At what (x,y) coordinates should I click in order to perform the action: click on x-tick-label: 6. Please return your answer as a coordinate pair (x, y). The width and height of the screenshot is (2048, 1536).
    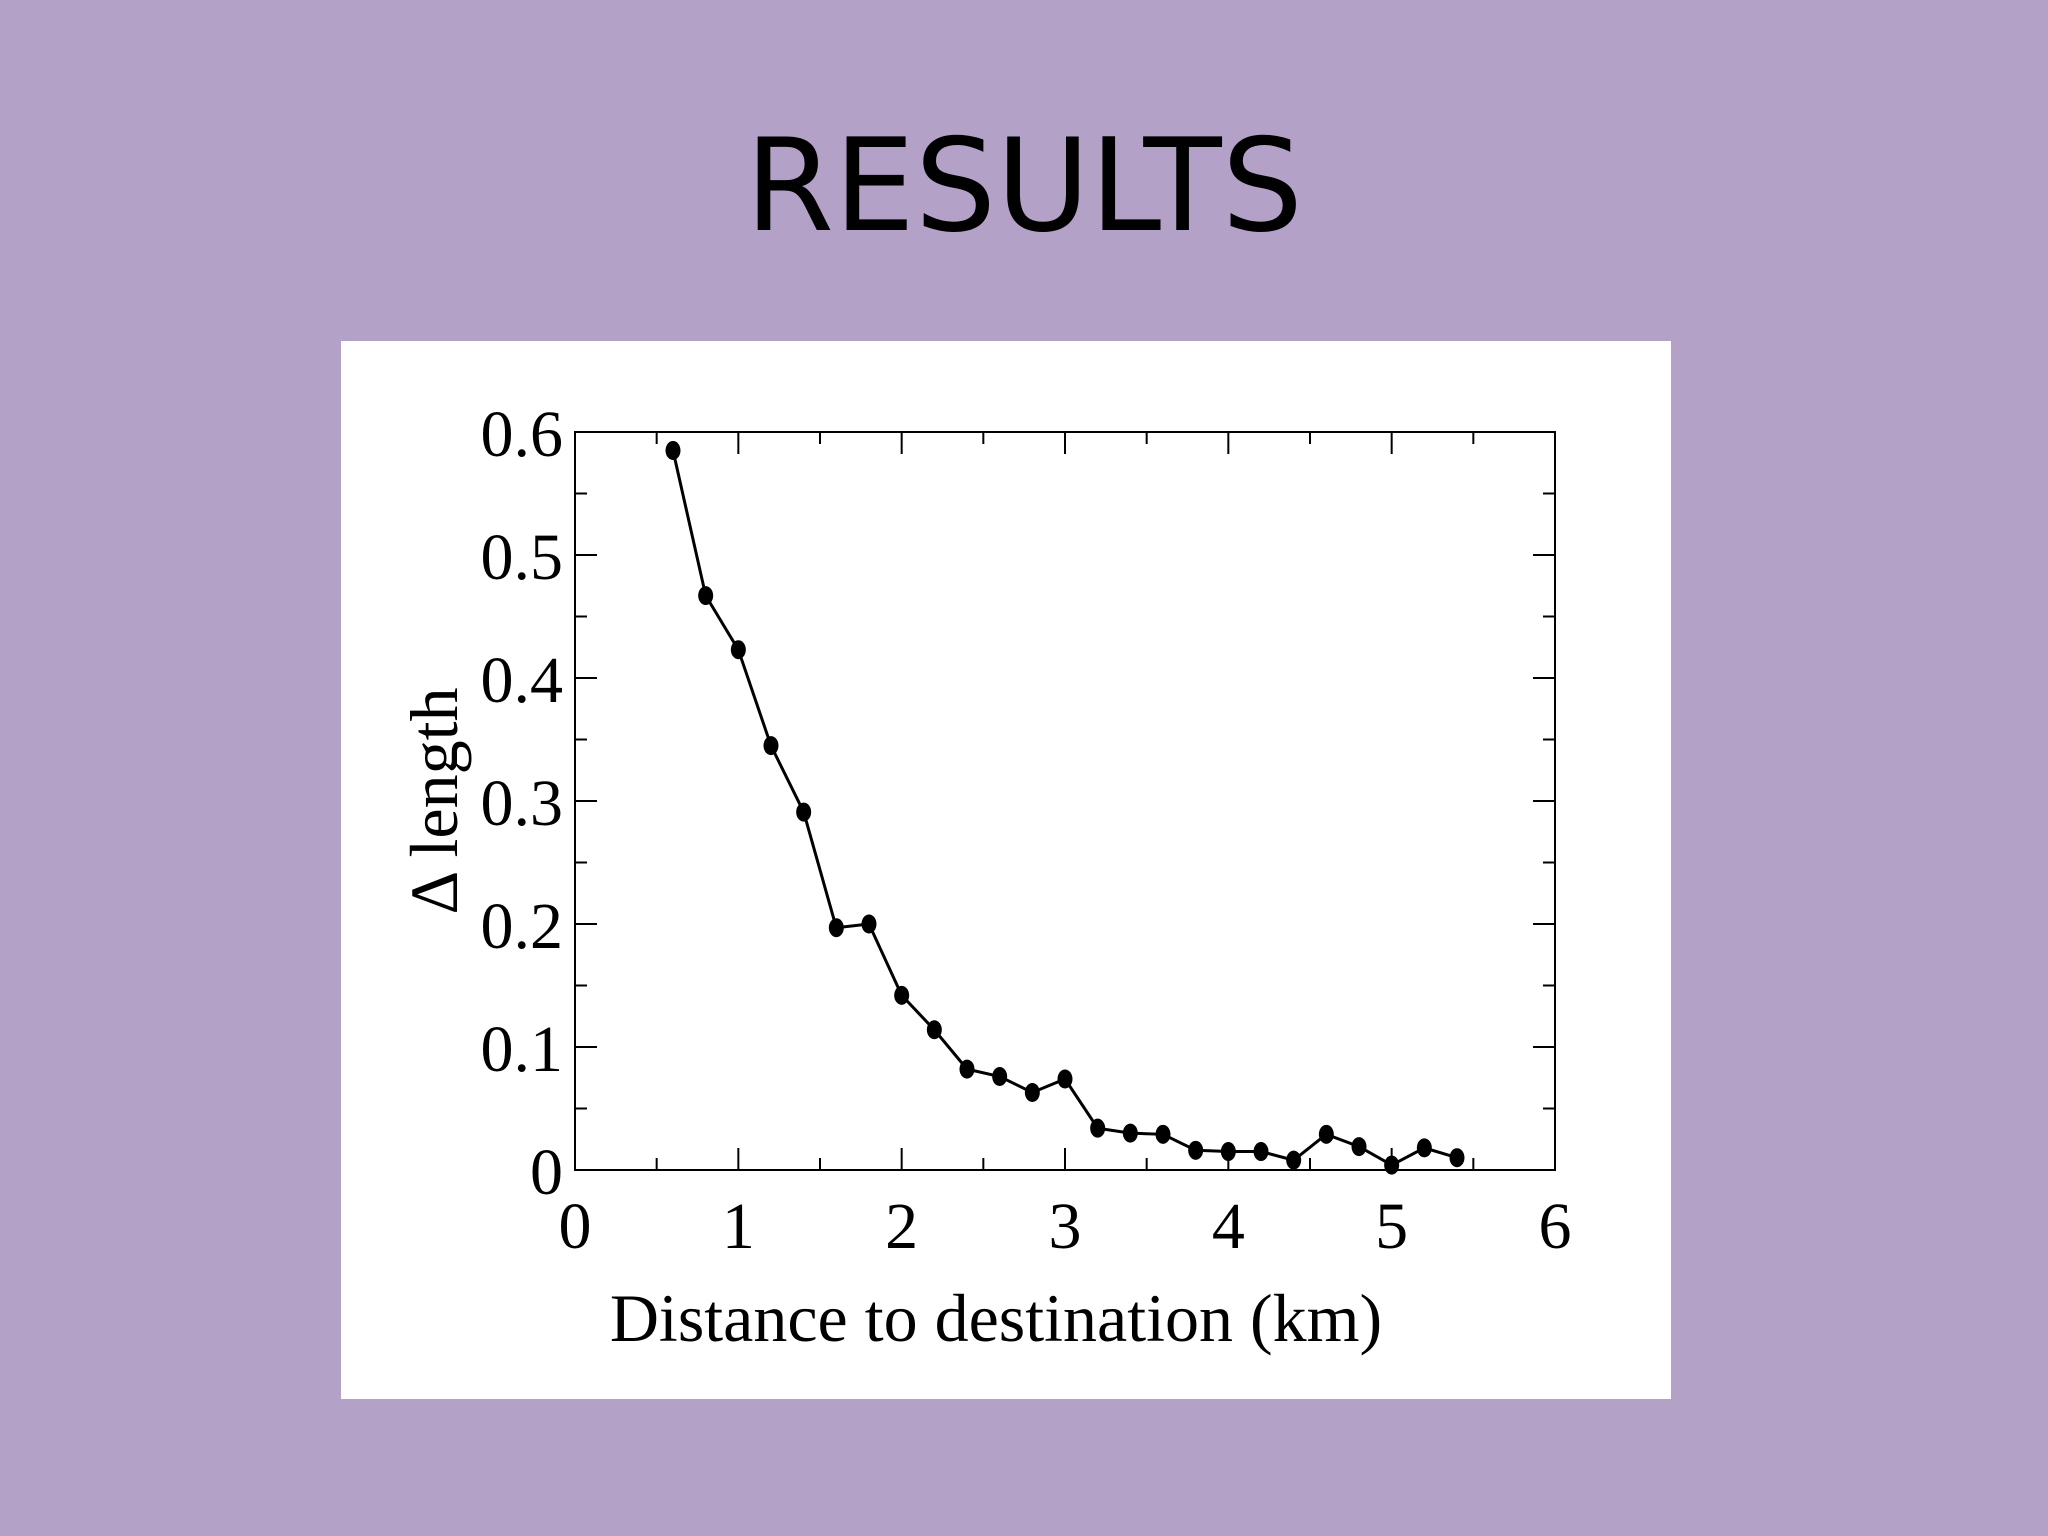
    Looking at the image, I should click on (1555, 1226).